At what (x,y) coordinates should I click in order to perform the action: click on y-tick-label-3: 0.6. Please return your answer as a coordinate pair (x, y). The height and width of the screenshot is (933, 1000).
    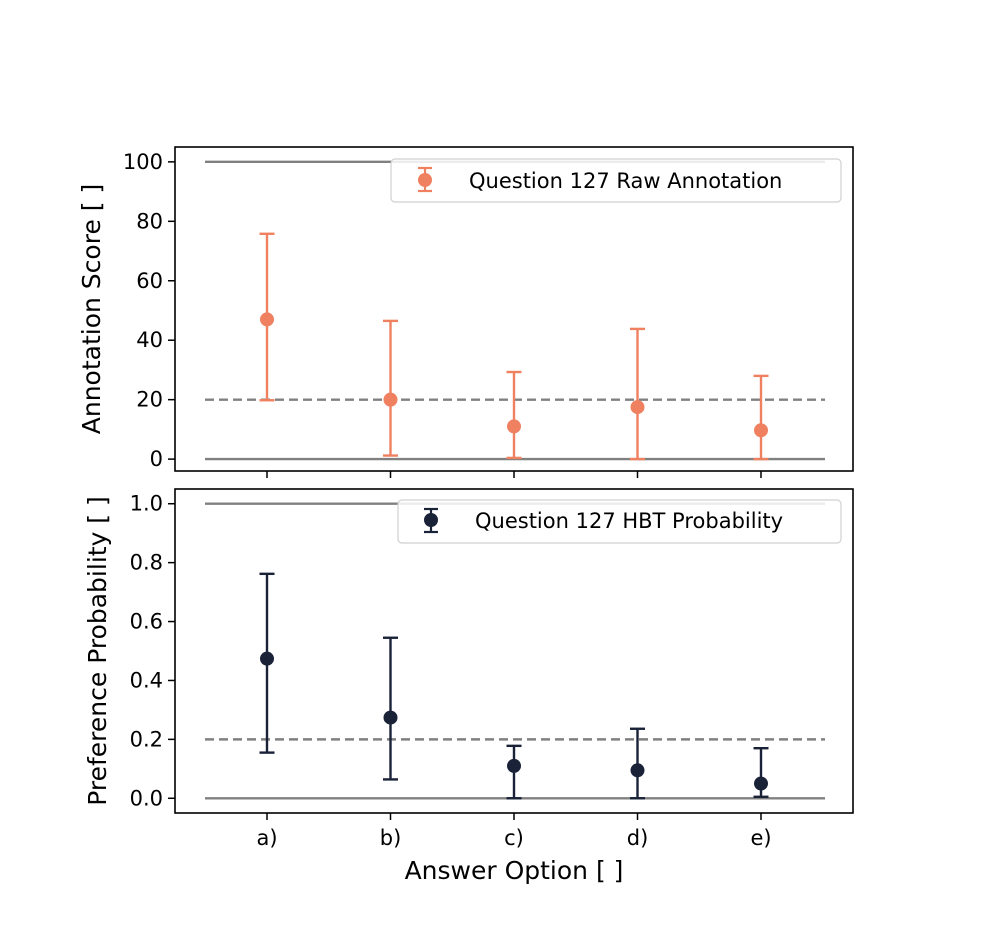
    Looking at the image, I should click on (146, 622).